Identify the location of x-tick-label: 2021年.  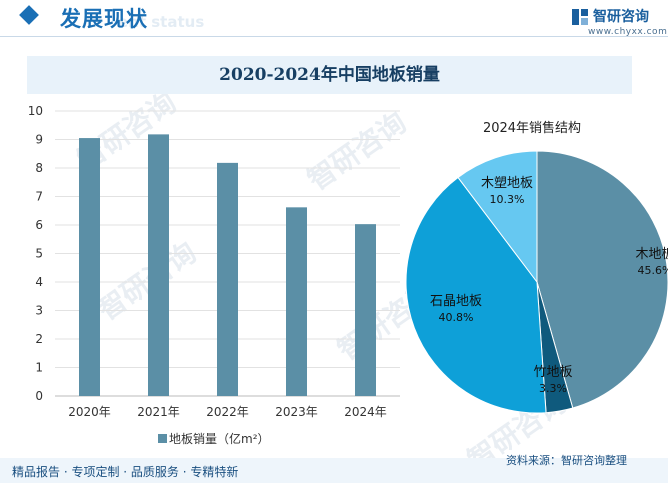
(158, 412).